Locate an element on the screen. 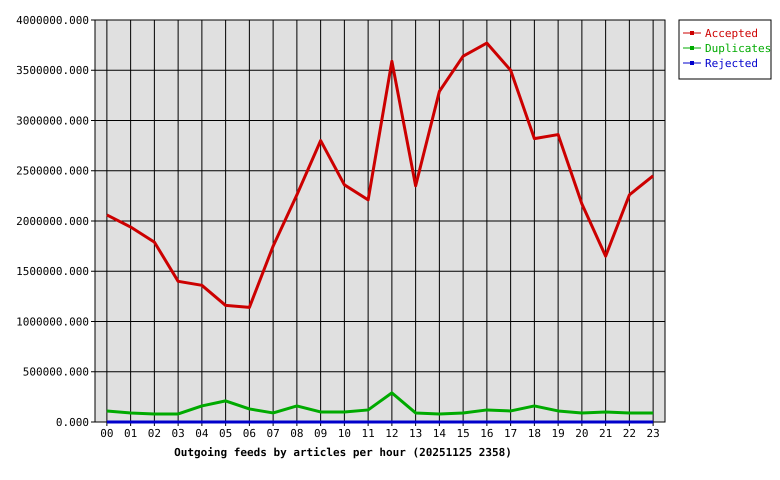  y-tick-label: 2000000.000 is located at coordinates (52, 221).